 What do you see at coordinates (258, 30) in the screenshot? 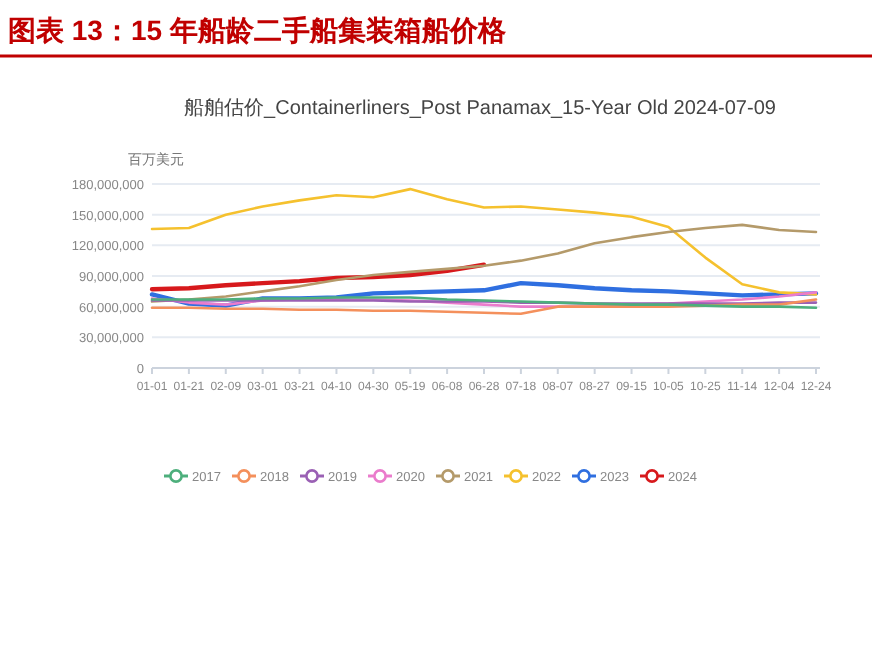
I see `chart-title: 图表 13：15 年船龄二手船集装箱船价格` at bounding box center [258, 30].